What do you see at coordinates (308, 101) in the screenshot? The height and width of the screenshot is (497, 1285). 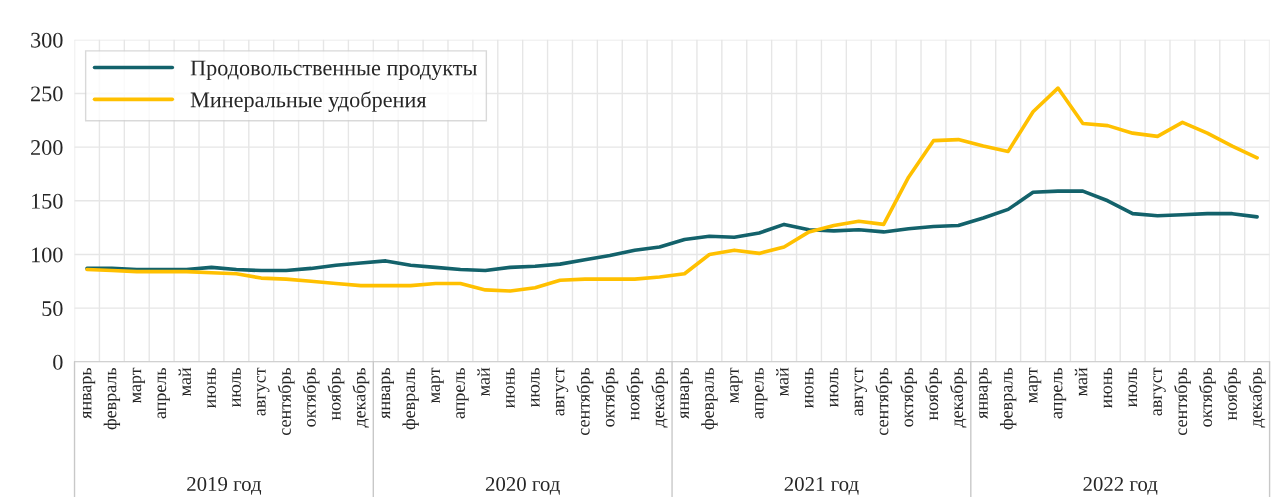 I see `legend-label: Минеральные удобрения` at bounding box center [308, 101].